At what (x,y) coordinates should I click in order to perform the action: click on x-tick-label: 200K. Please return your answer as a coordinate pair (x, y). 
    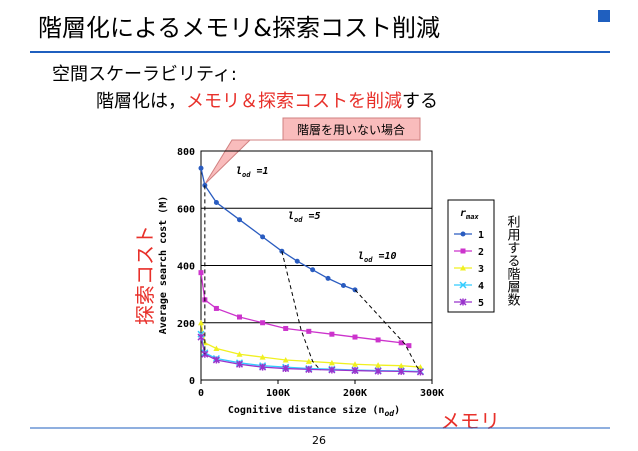
    Looking at the image, I should click on (355, 393).